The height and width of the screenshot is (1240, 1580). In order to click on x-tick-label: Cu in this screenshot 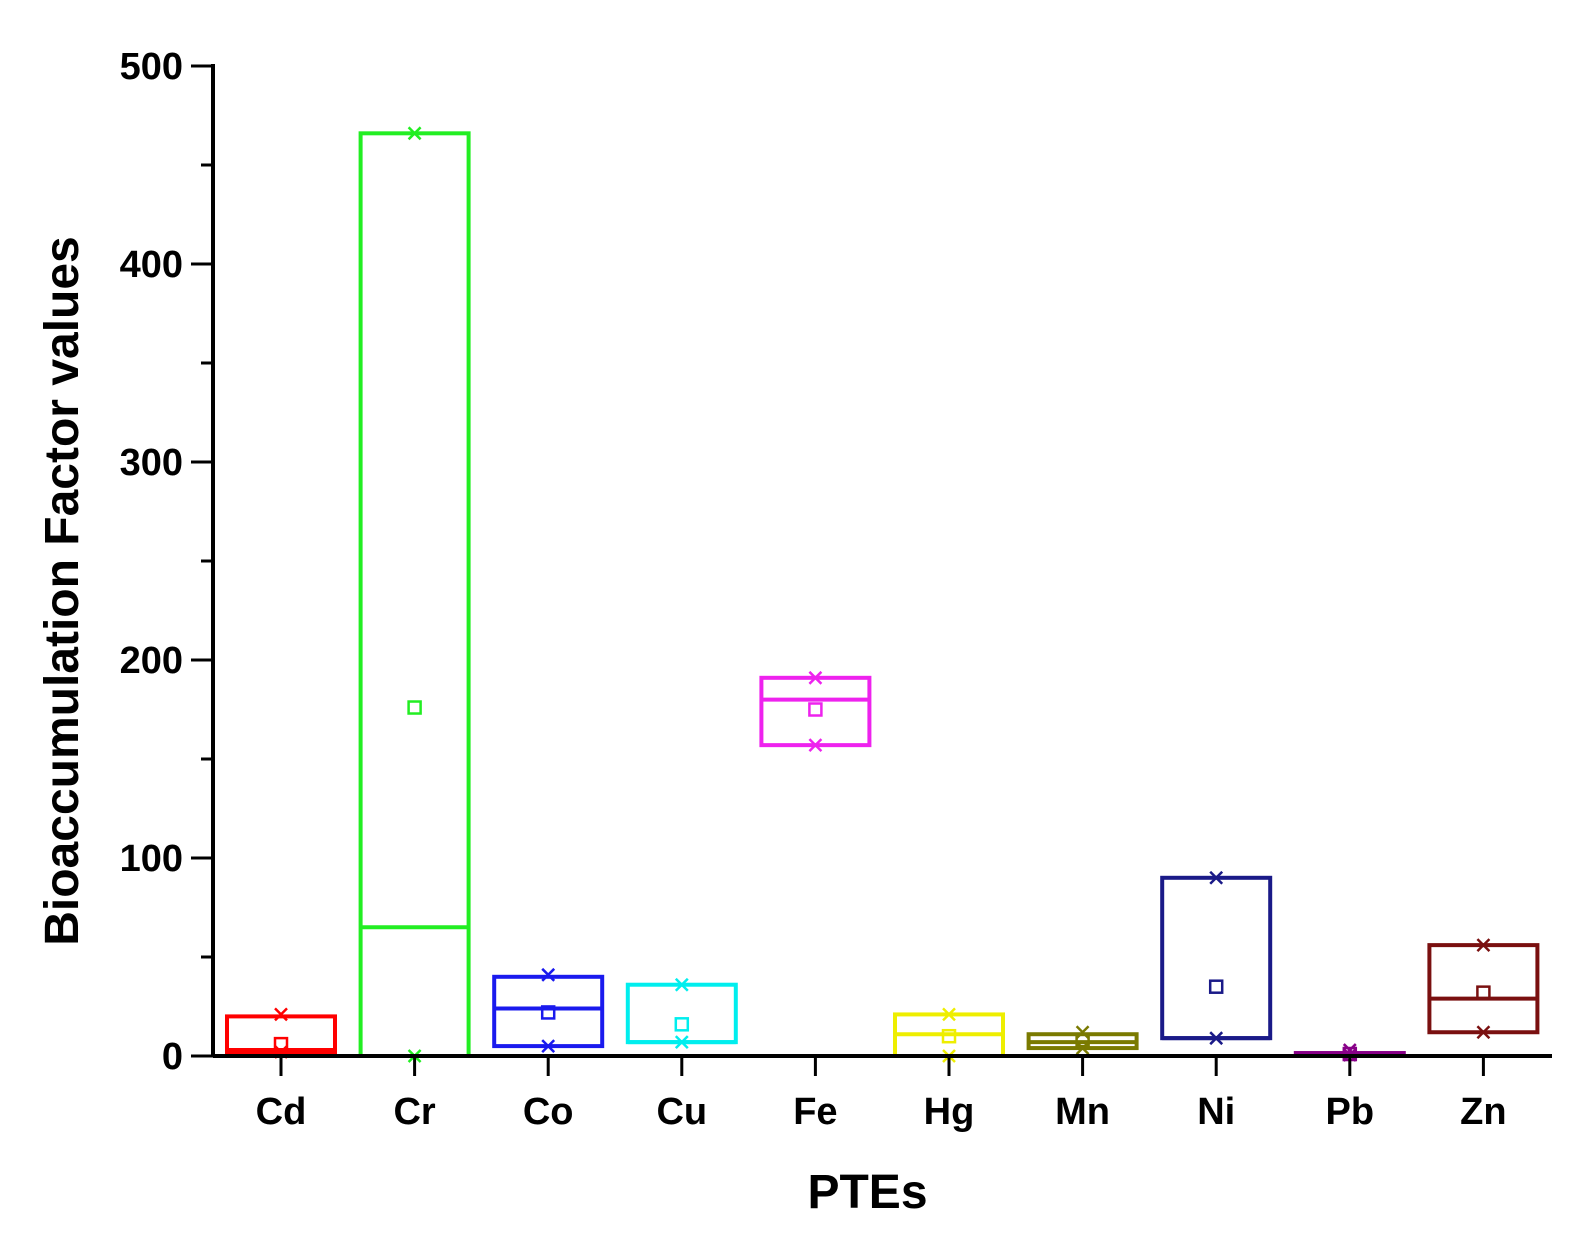, I will do `click(681, 1112)`.